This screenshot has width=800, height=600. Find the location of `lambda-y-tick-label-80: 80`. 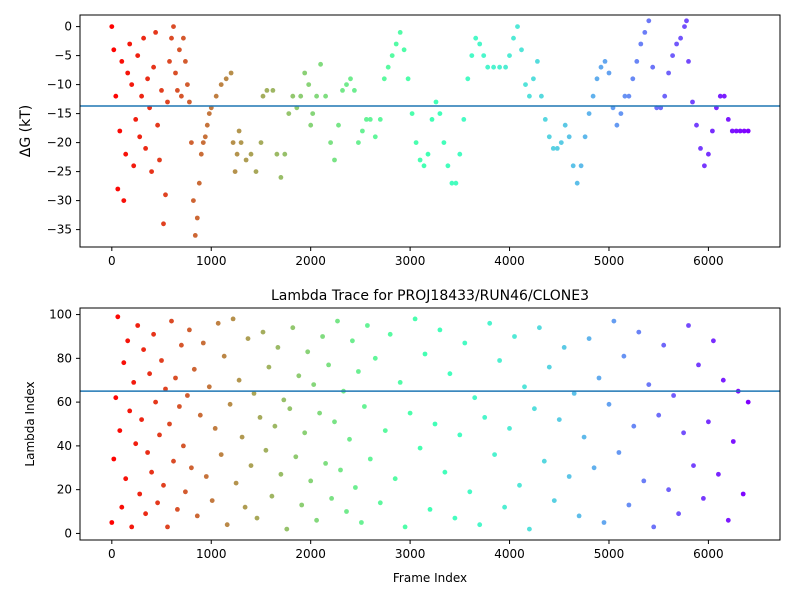

lambda-y-tick-label-80: 80 is located at coordinates (64, 358).